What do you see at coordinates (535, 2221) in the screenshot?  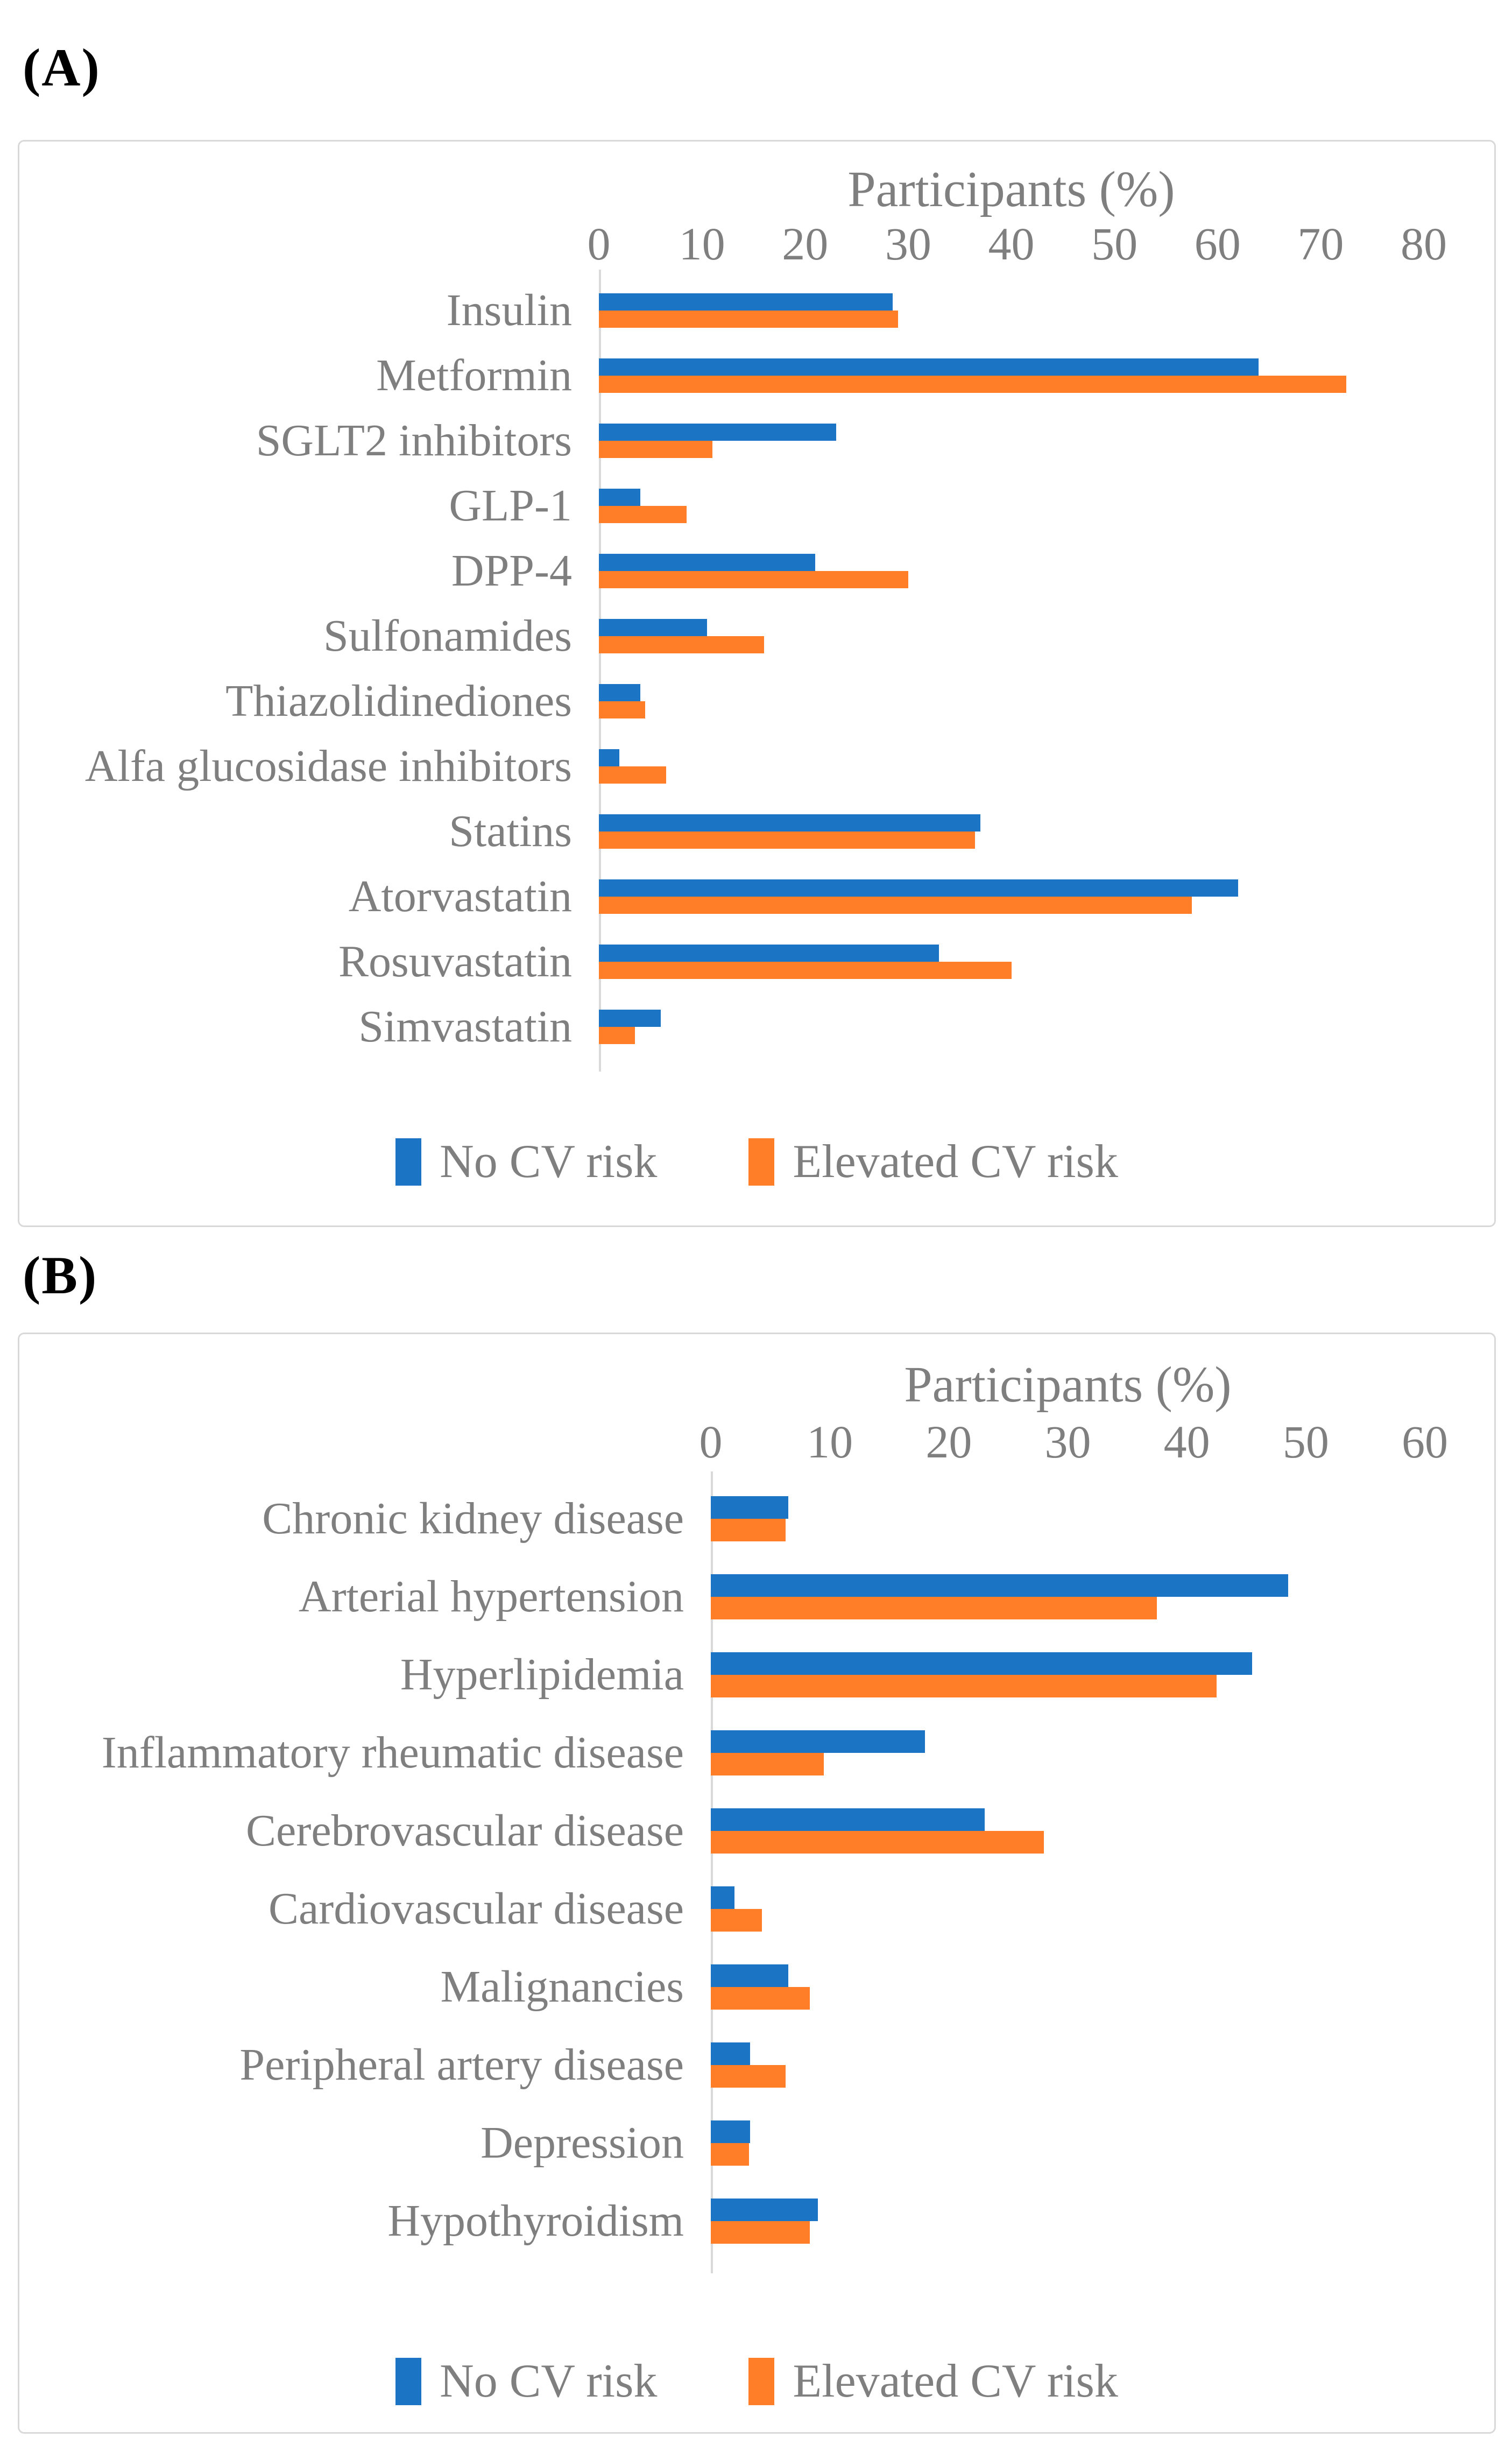 I see `category-label: Hypothyroidism` at bounding box center [535, 2221].